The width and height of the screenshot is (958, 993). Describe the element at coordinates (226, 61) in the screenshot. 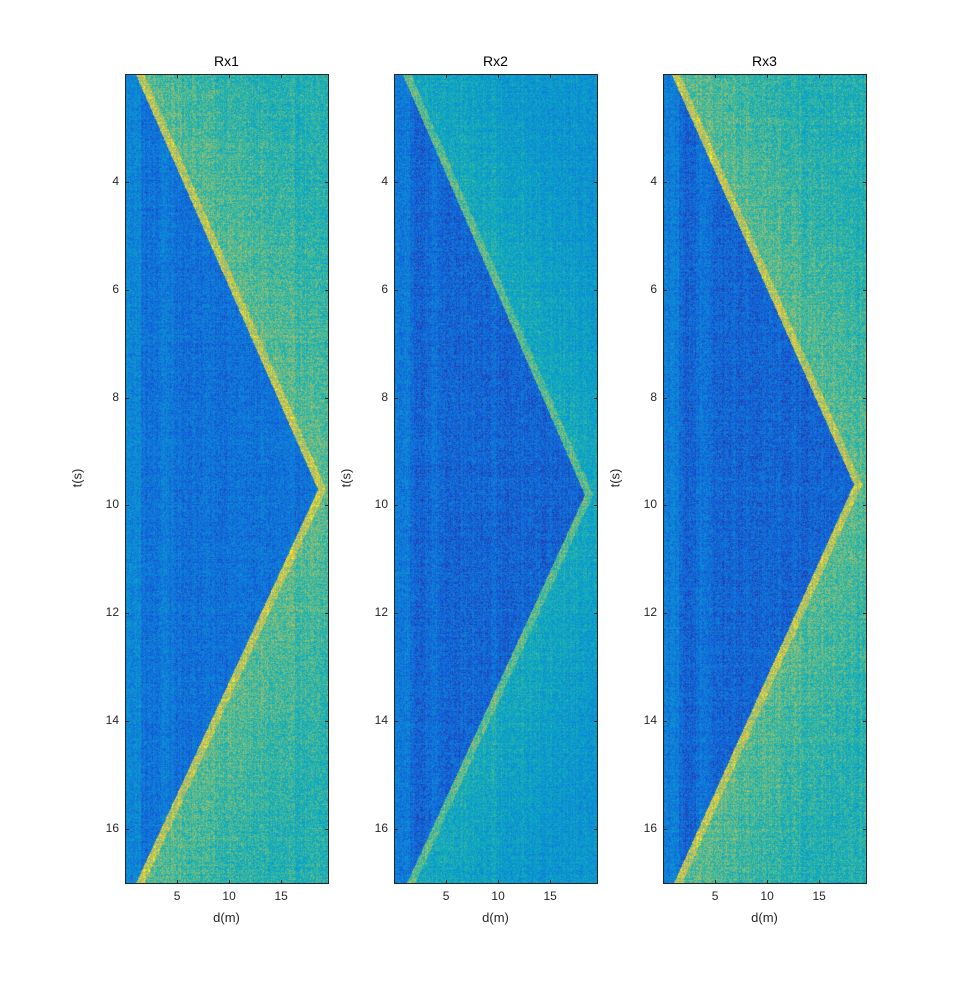

I see `plot-title: Rx1` at that location.